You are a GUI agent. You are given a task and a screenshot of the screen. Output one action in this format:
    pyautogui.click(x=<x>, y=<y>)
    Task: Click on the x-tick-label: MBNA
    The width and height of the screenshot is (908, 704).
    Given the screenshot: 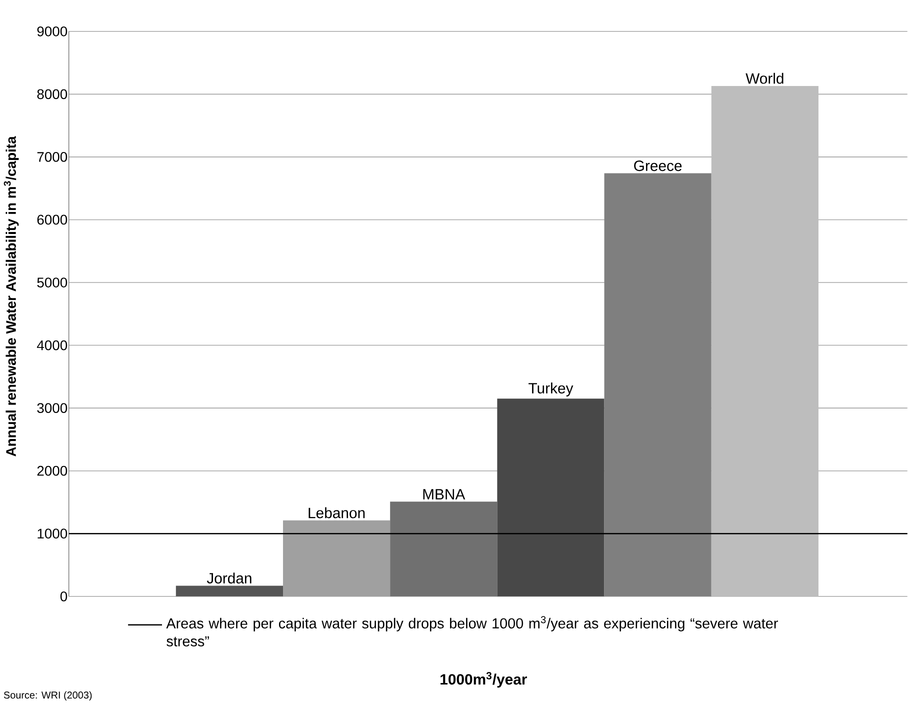 What is the action you would take?
    pyautogui.click(x=444, y=494)
    